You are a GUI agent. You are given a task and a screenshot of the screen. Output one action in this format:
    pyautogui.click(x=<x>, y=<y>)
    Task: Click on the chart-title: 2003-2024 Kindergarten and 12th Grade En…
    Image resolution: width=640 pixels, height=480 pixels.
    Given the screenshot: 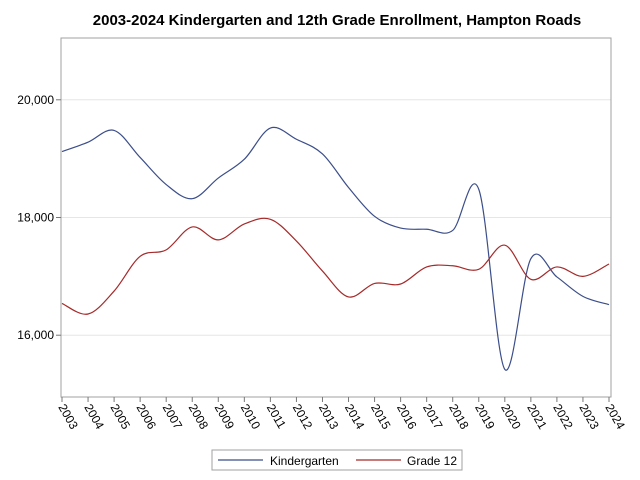 What is the action you would take?
    pyautogui.click(x=337, y=20)
    